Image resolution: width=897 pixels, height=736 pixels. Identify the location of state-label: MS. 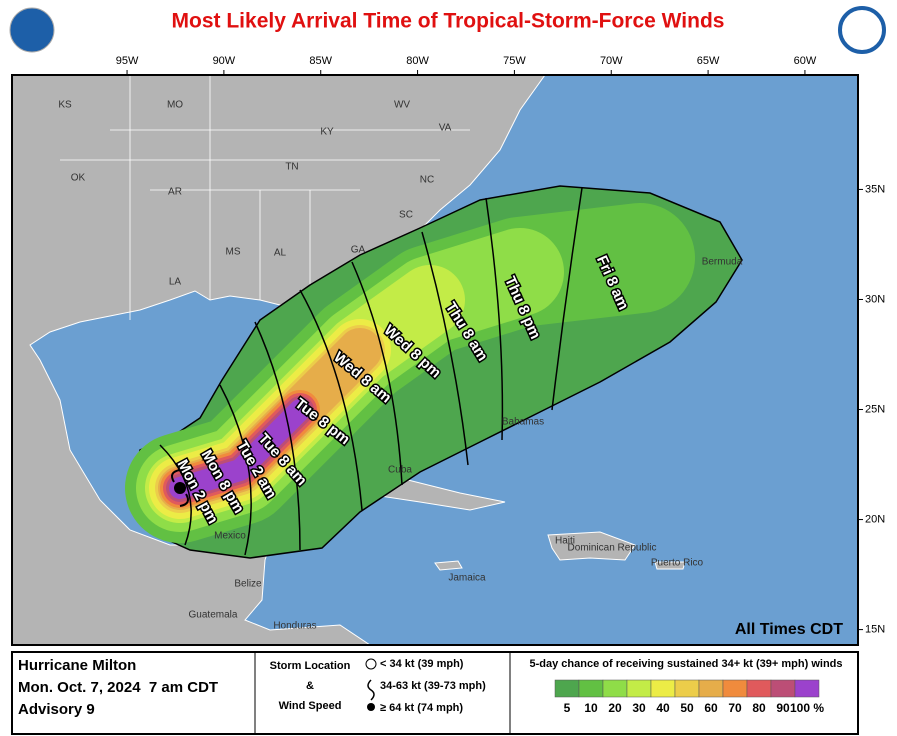
(233, 252).